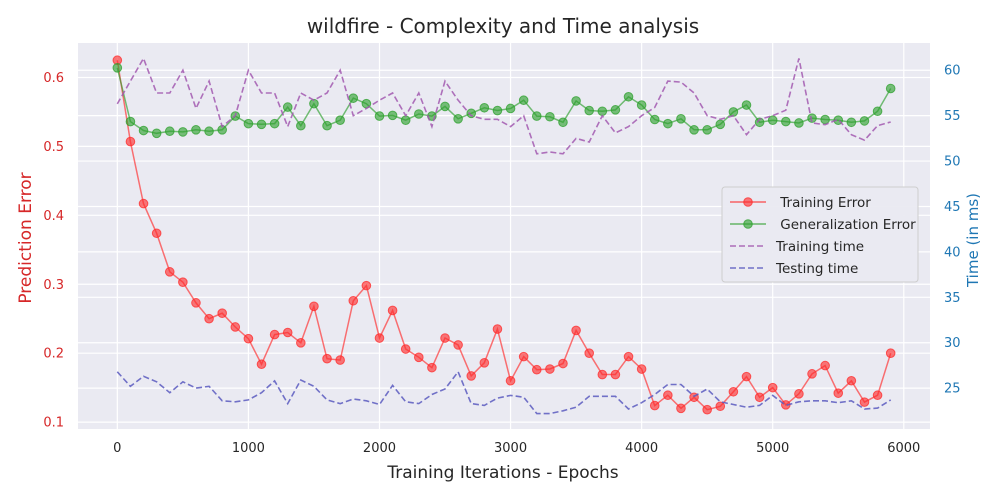 This screenshot has width=1000, height=500. I want to click on x-tick-label: 4000, so click(641, 448).